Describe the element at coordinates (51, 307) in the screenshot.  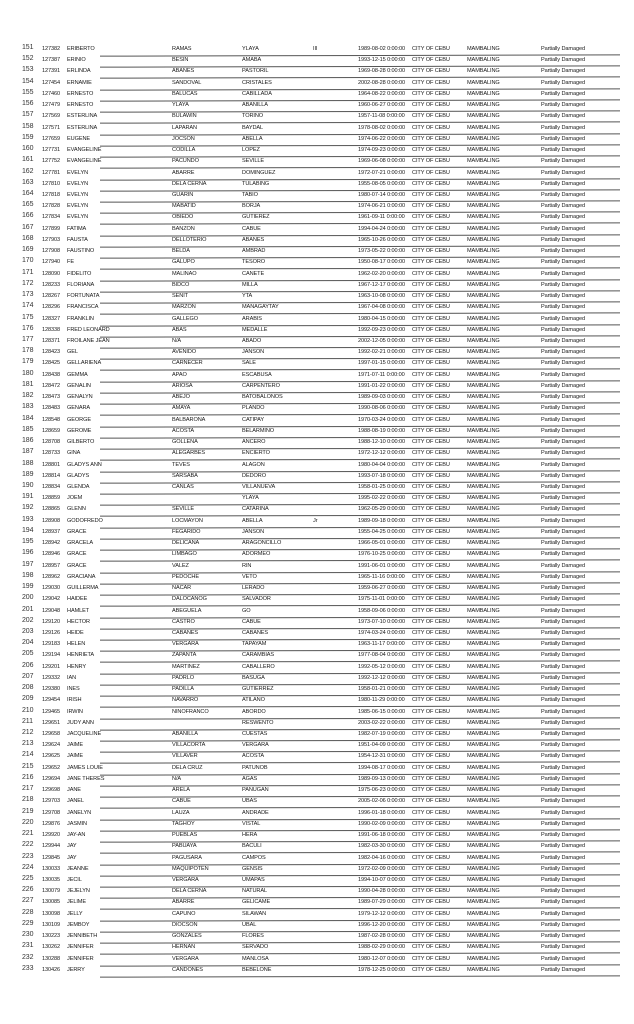
I see `record-id: 128296` at that location.